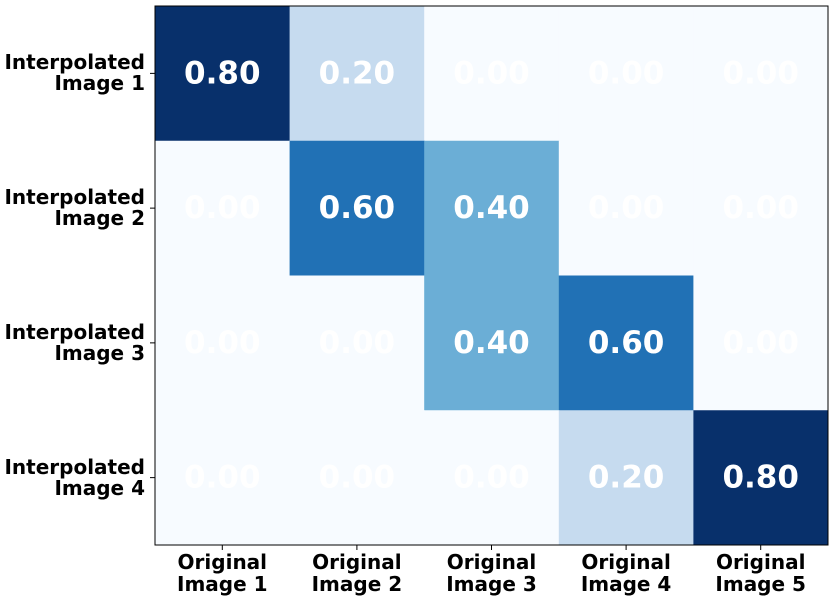 The width and height of the screenshot is (835, 600). I want to click on x-tick-label: Original Image 4, so click(626, 573).